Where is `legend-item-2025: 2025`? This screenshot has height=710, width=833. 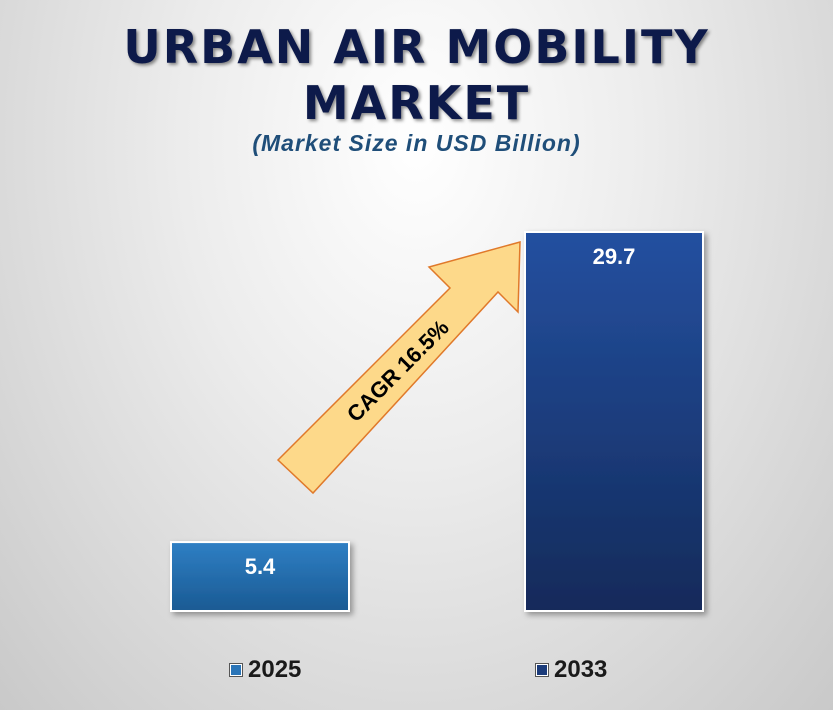 legend-item-2025: 2025 is located at coordinates (265, 670).